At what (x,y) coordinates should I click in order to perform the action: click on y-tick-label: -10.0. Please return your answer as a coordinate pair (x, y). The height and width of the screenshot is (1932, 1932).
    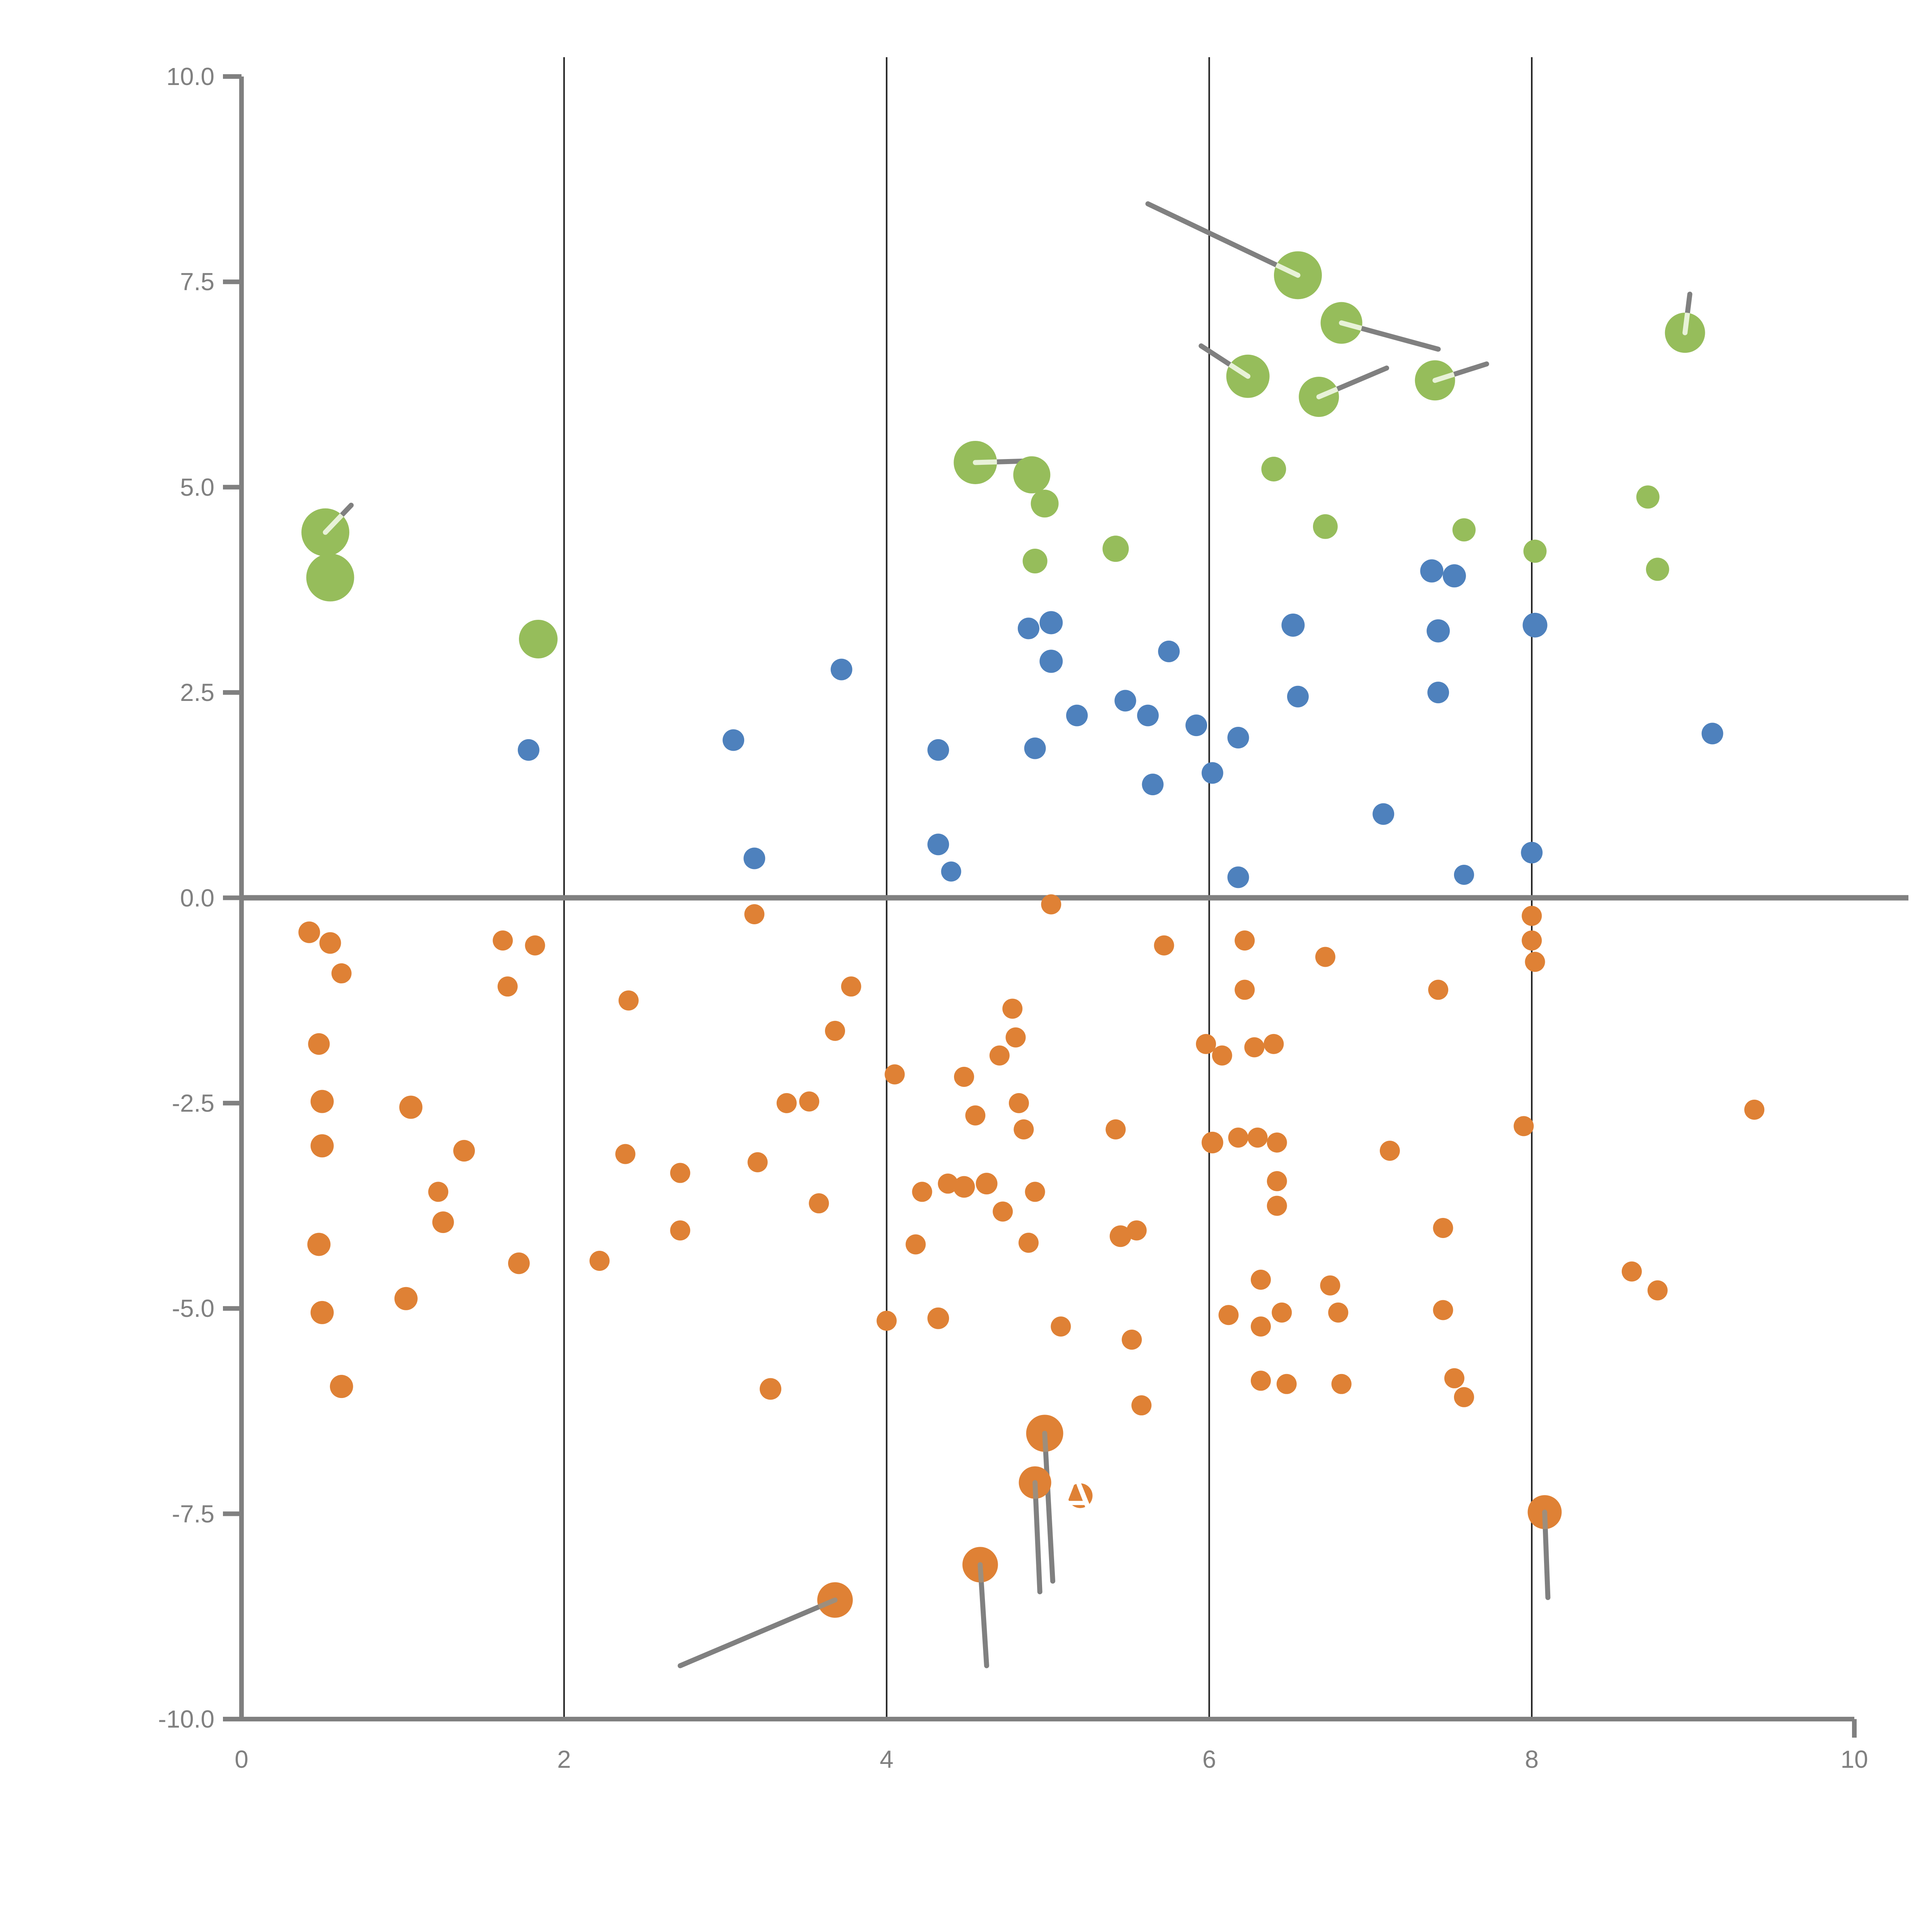
    Looking at the image, I should click on (186, 1719).